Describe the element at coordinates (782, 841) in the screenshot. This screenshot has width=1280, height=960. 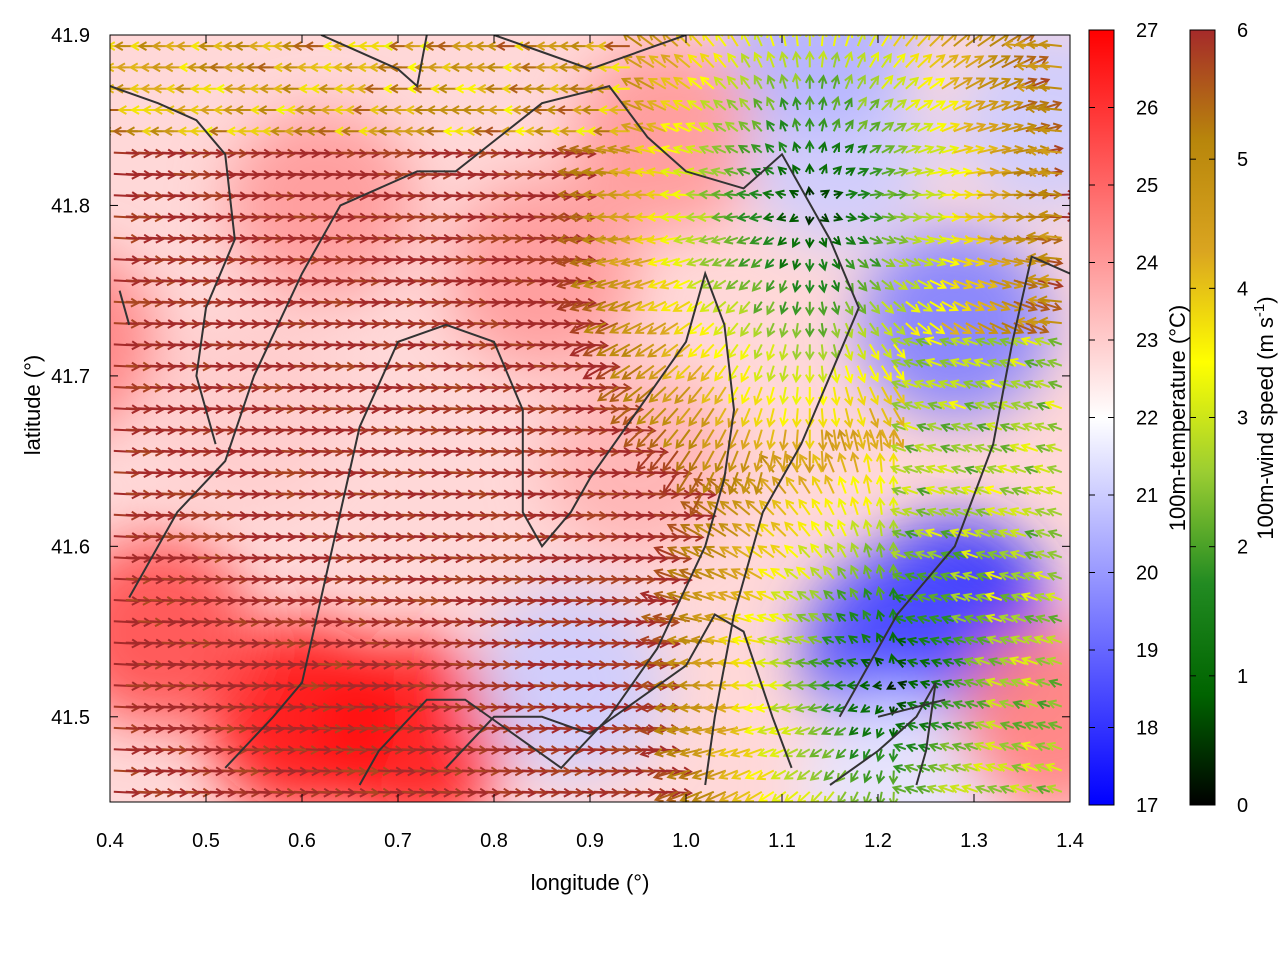
I see `x-tick-label: 1.1` at that location.